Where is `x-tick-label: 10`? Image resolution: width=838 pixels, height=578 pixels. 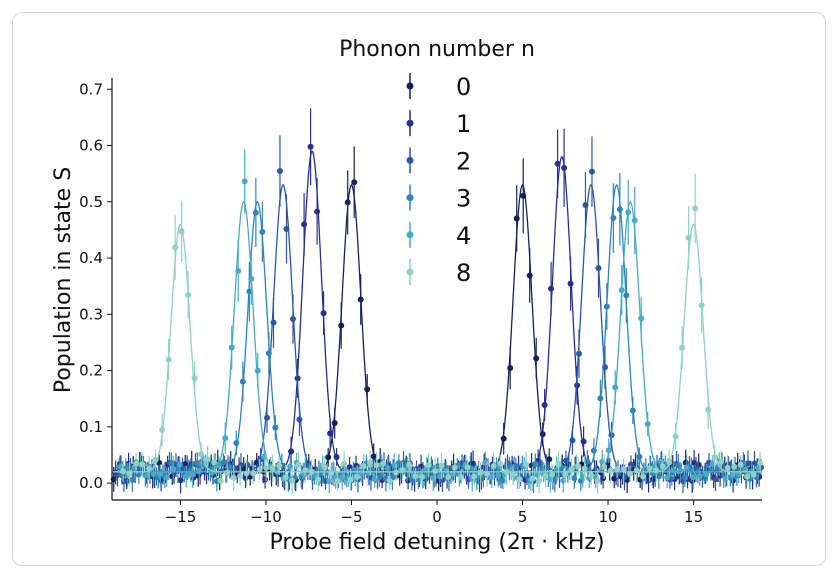
x-tick-label: 10 is located at coordinates (608, 517).